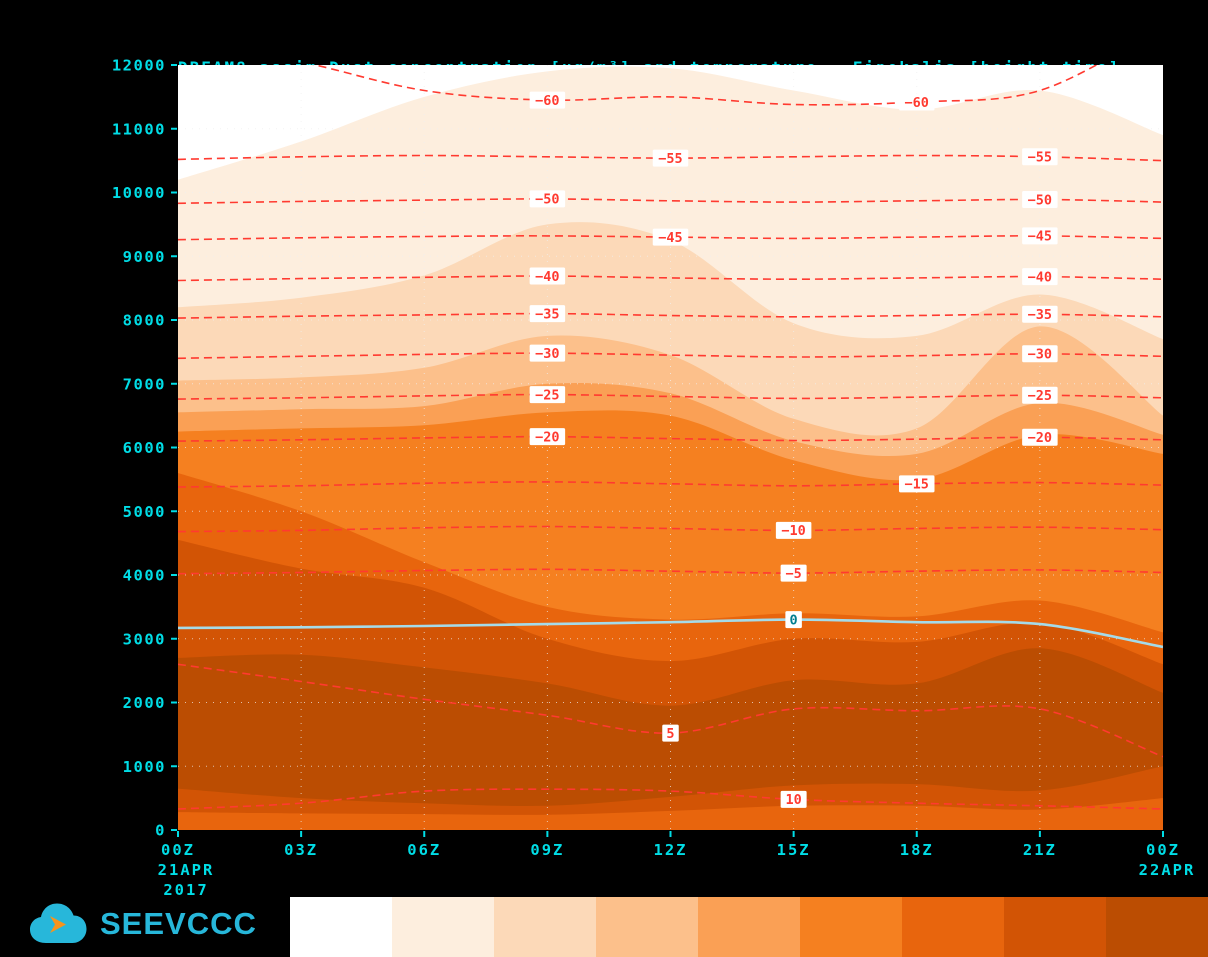 This screenshot has height=957, width=1208. I want to click on contour-label: 0, so click(794, 620).